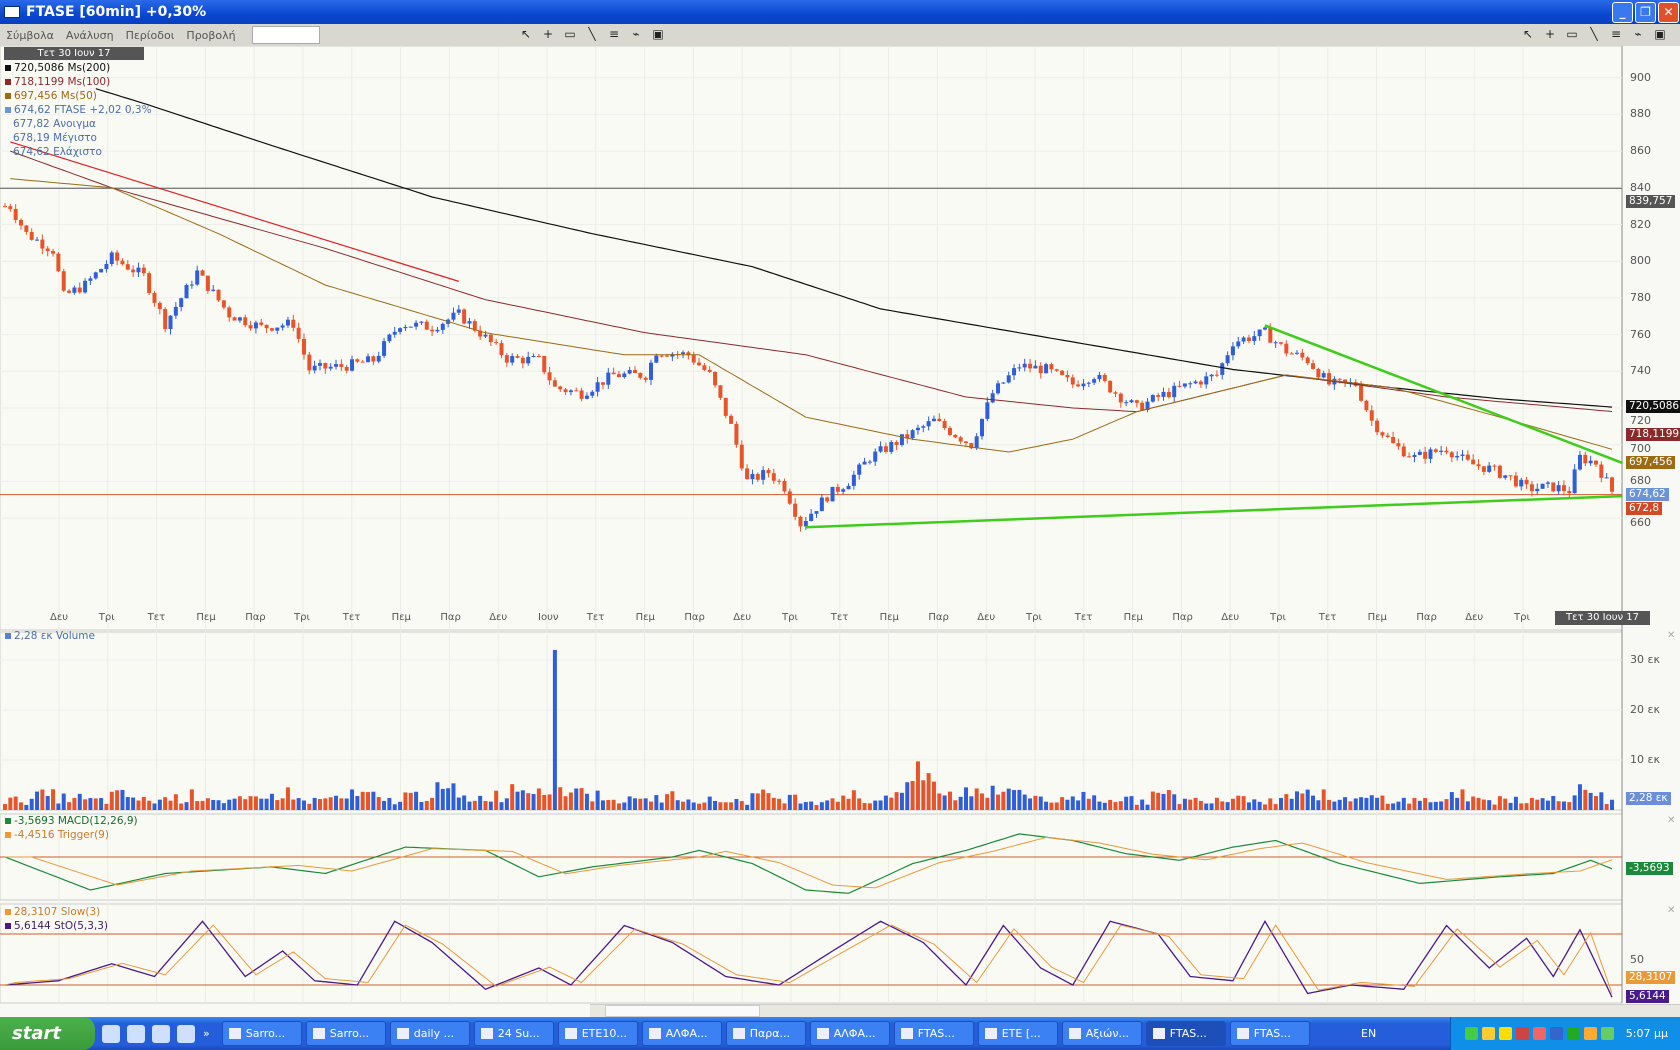  Describe the element at coordinates (211, 35) in the screenshot. I see `menu-view: Προβολή` at that location.